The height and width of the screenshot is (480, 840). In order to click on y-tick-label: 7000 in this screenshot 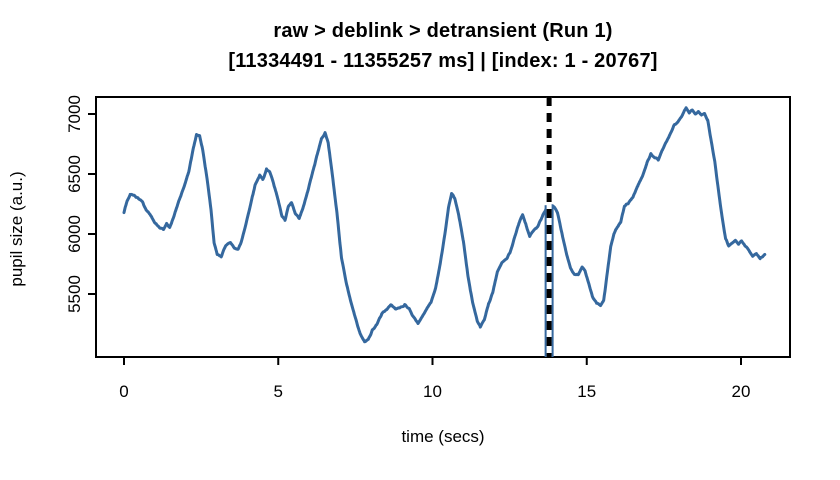, I will do `click(74, 114)`.